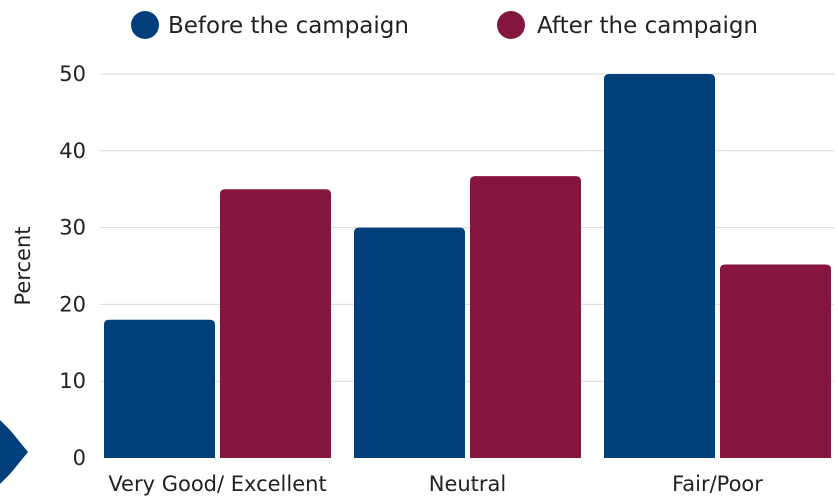 Image resolution: width=838 pixels, height=498 pixels. Describe the element at coordinates (23, 265) in the screenshot. I see `y-axis-title: Percent` at that location.